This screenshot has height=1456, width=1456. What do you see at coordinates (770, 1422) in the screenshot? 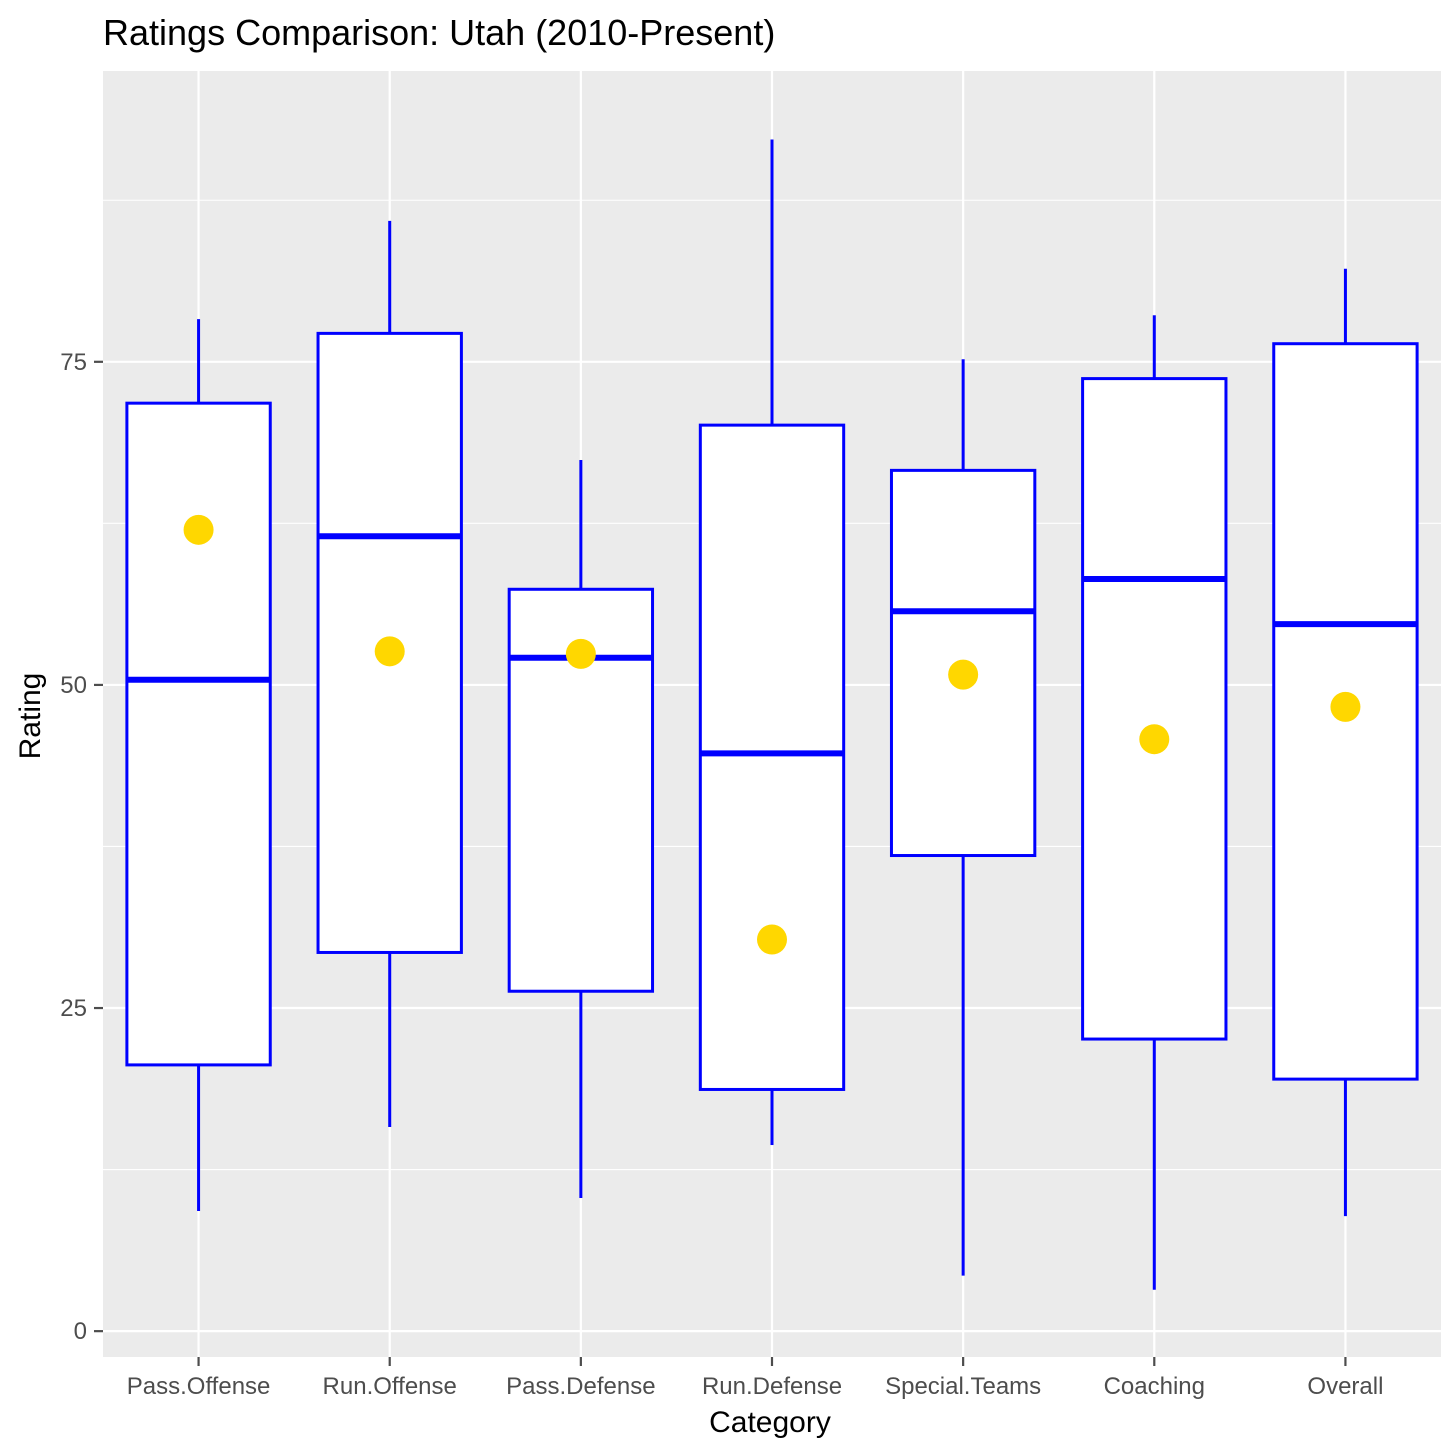
I see `x-axis-title: Category` at bounding box center [770, 1422].